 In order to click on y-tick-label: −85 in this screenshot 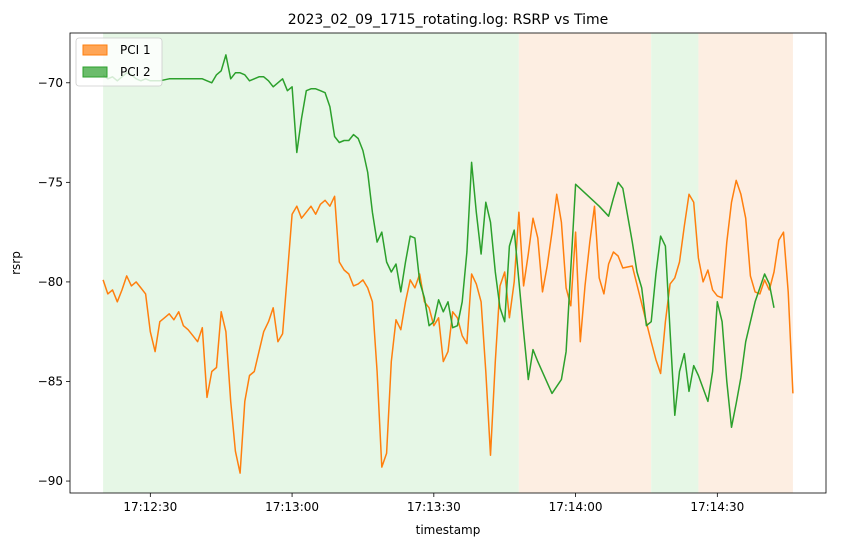, I will do `click(50, 381)`.